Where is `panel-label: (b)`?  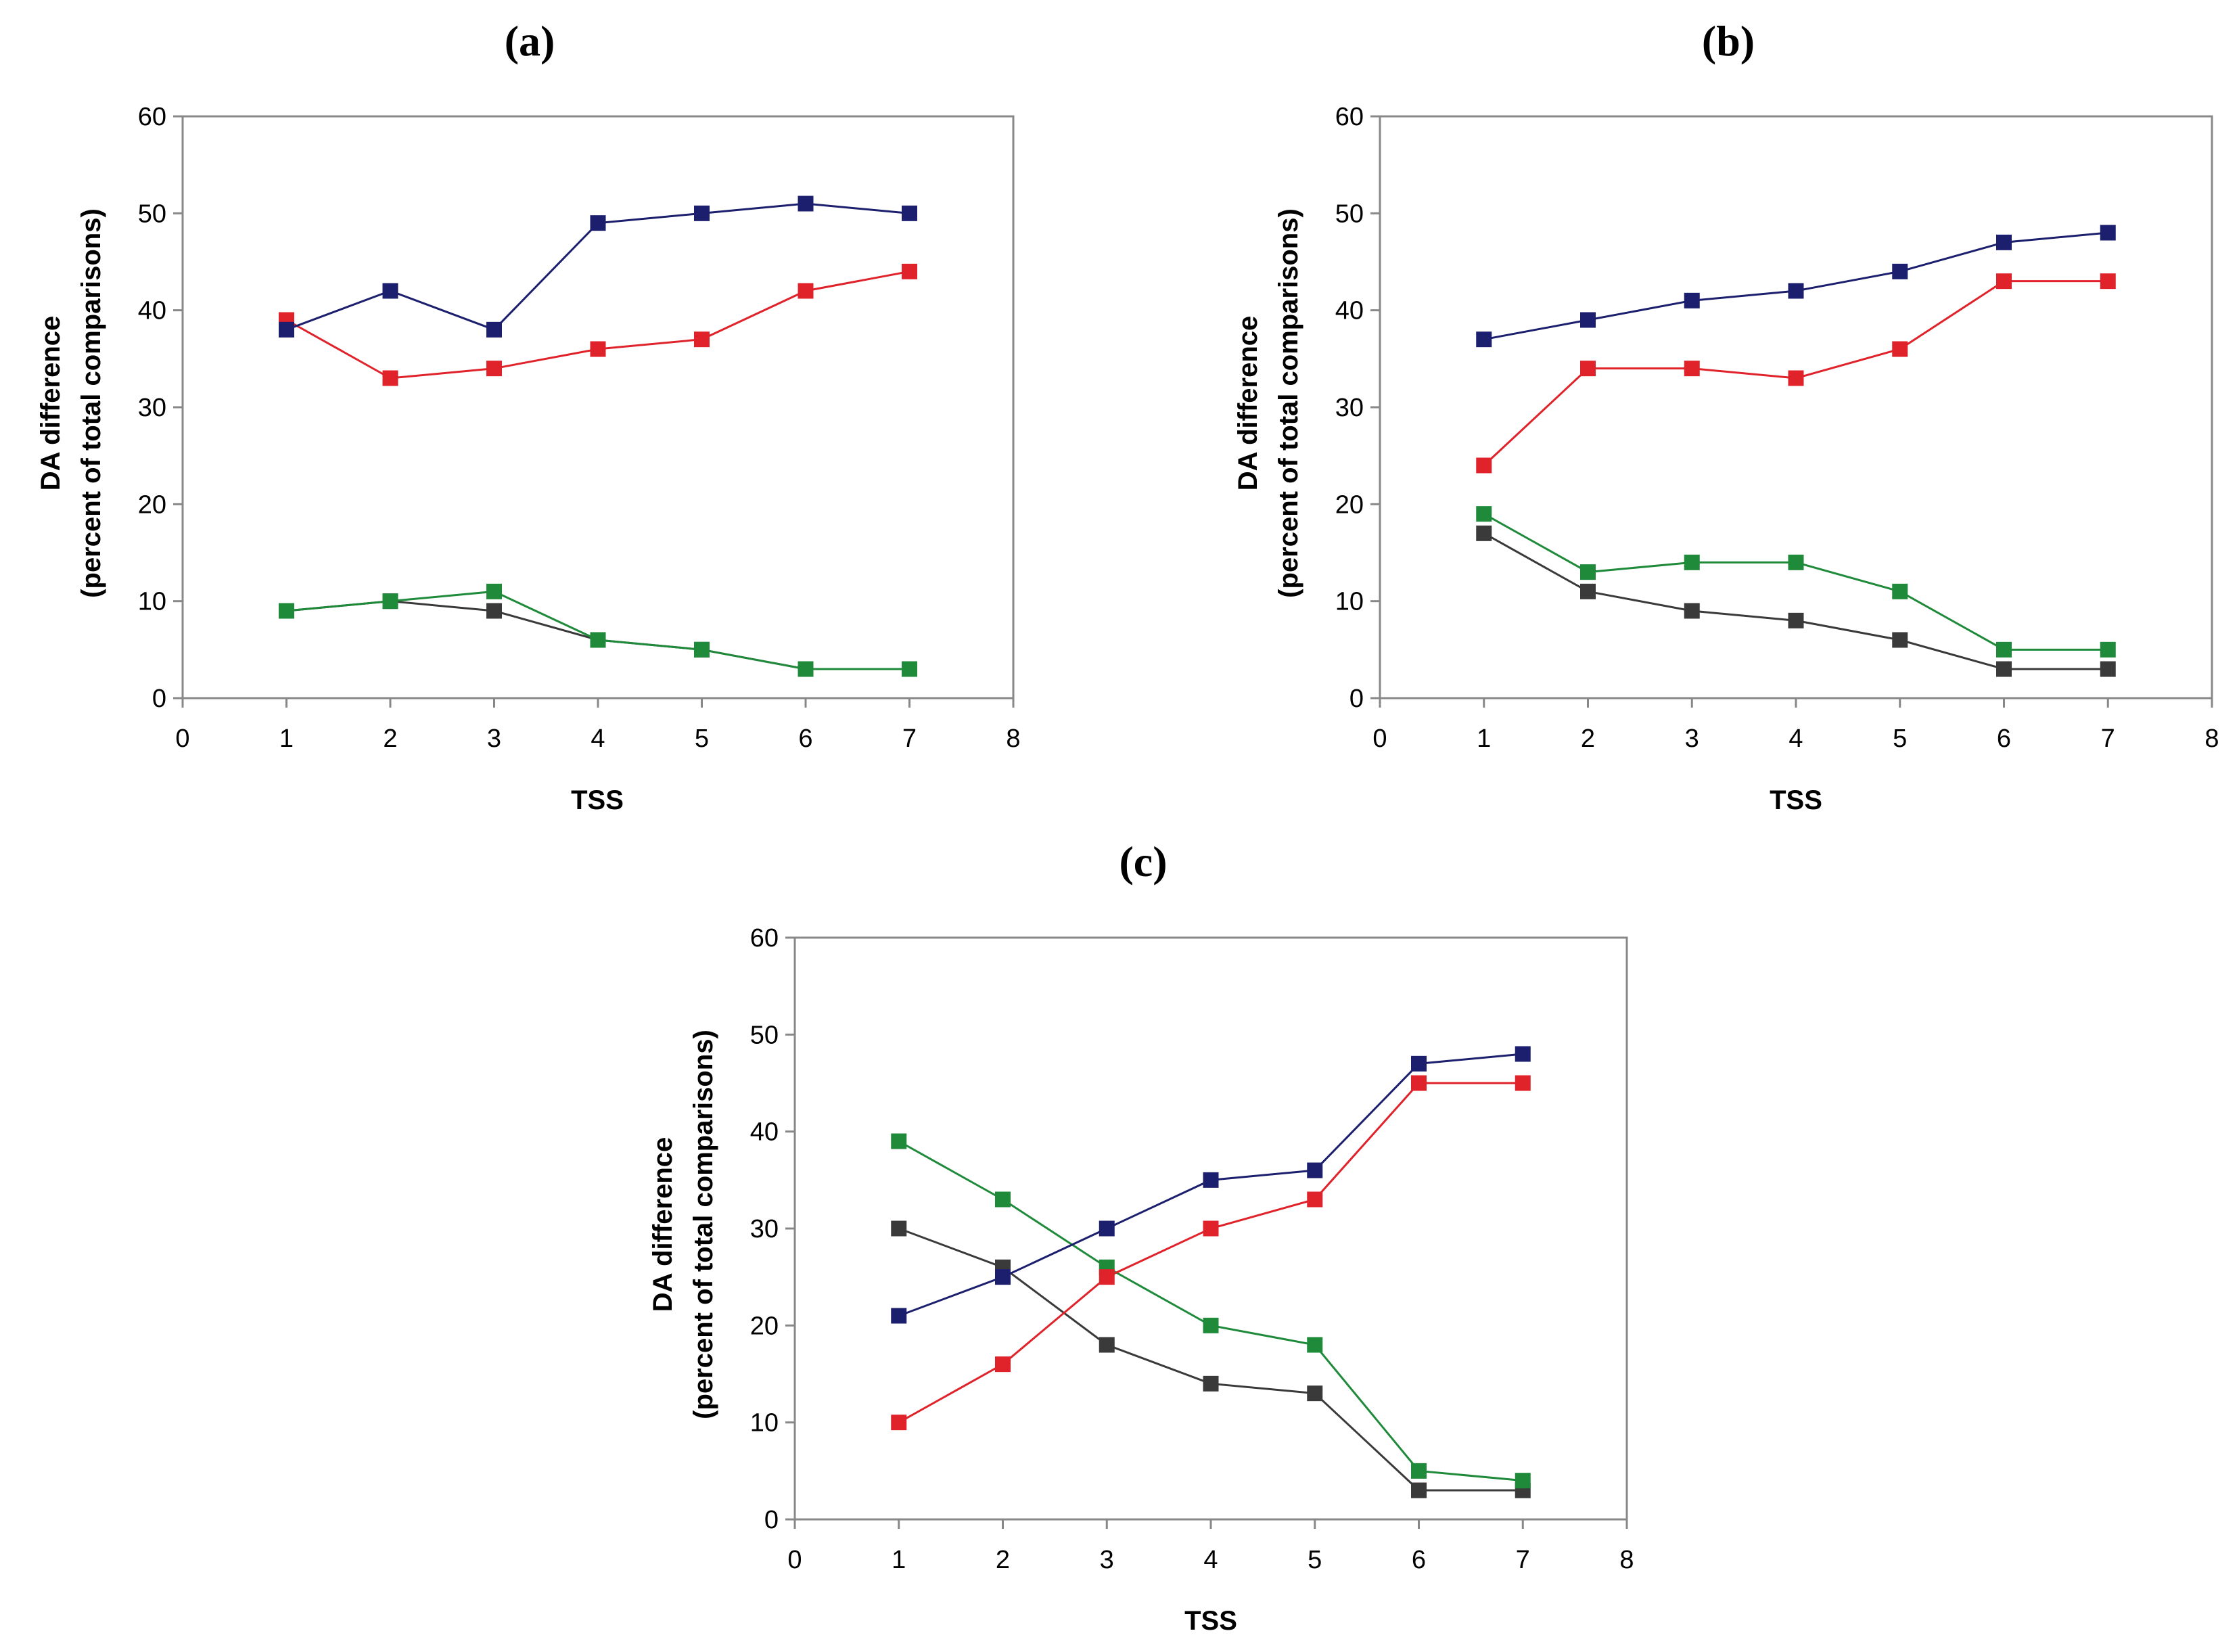 panel-label: (b) is located at coordinates (1728, 41).